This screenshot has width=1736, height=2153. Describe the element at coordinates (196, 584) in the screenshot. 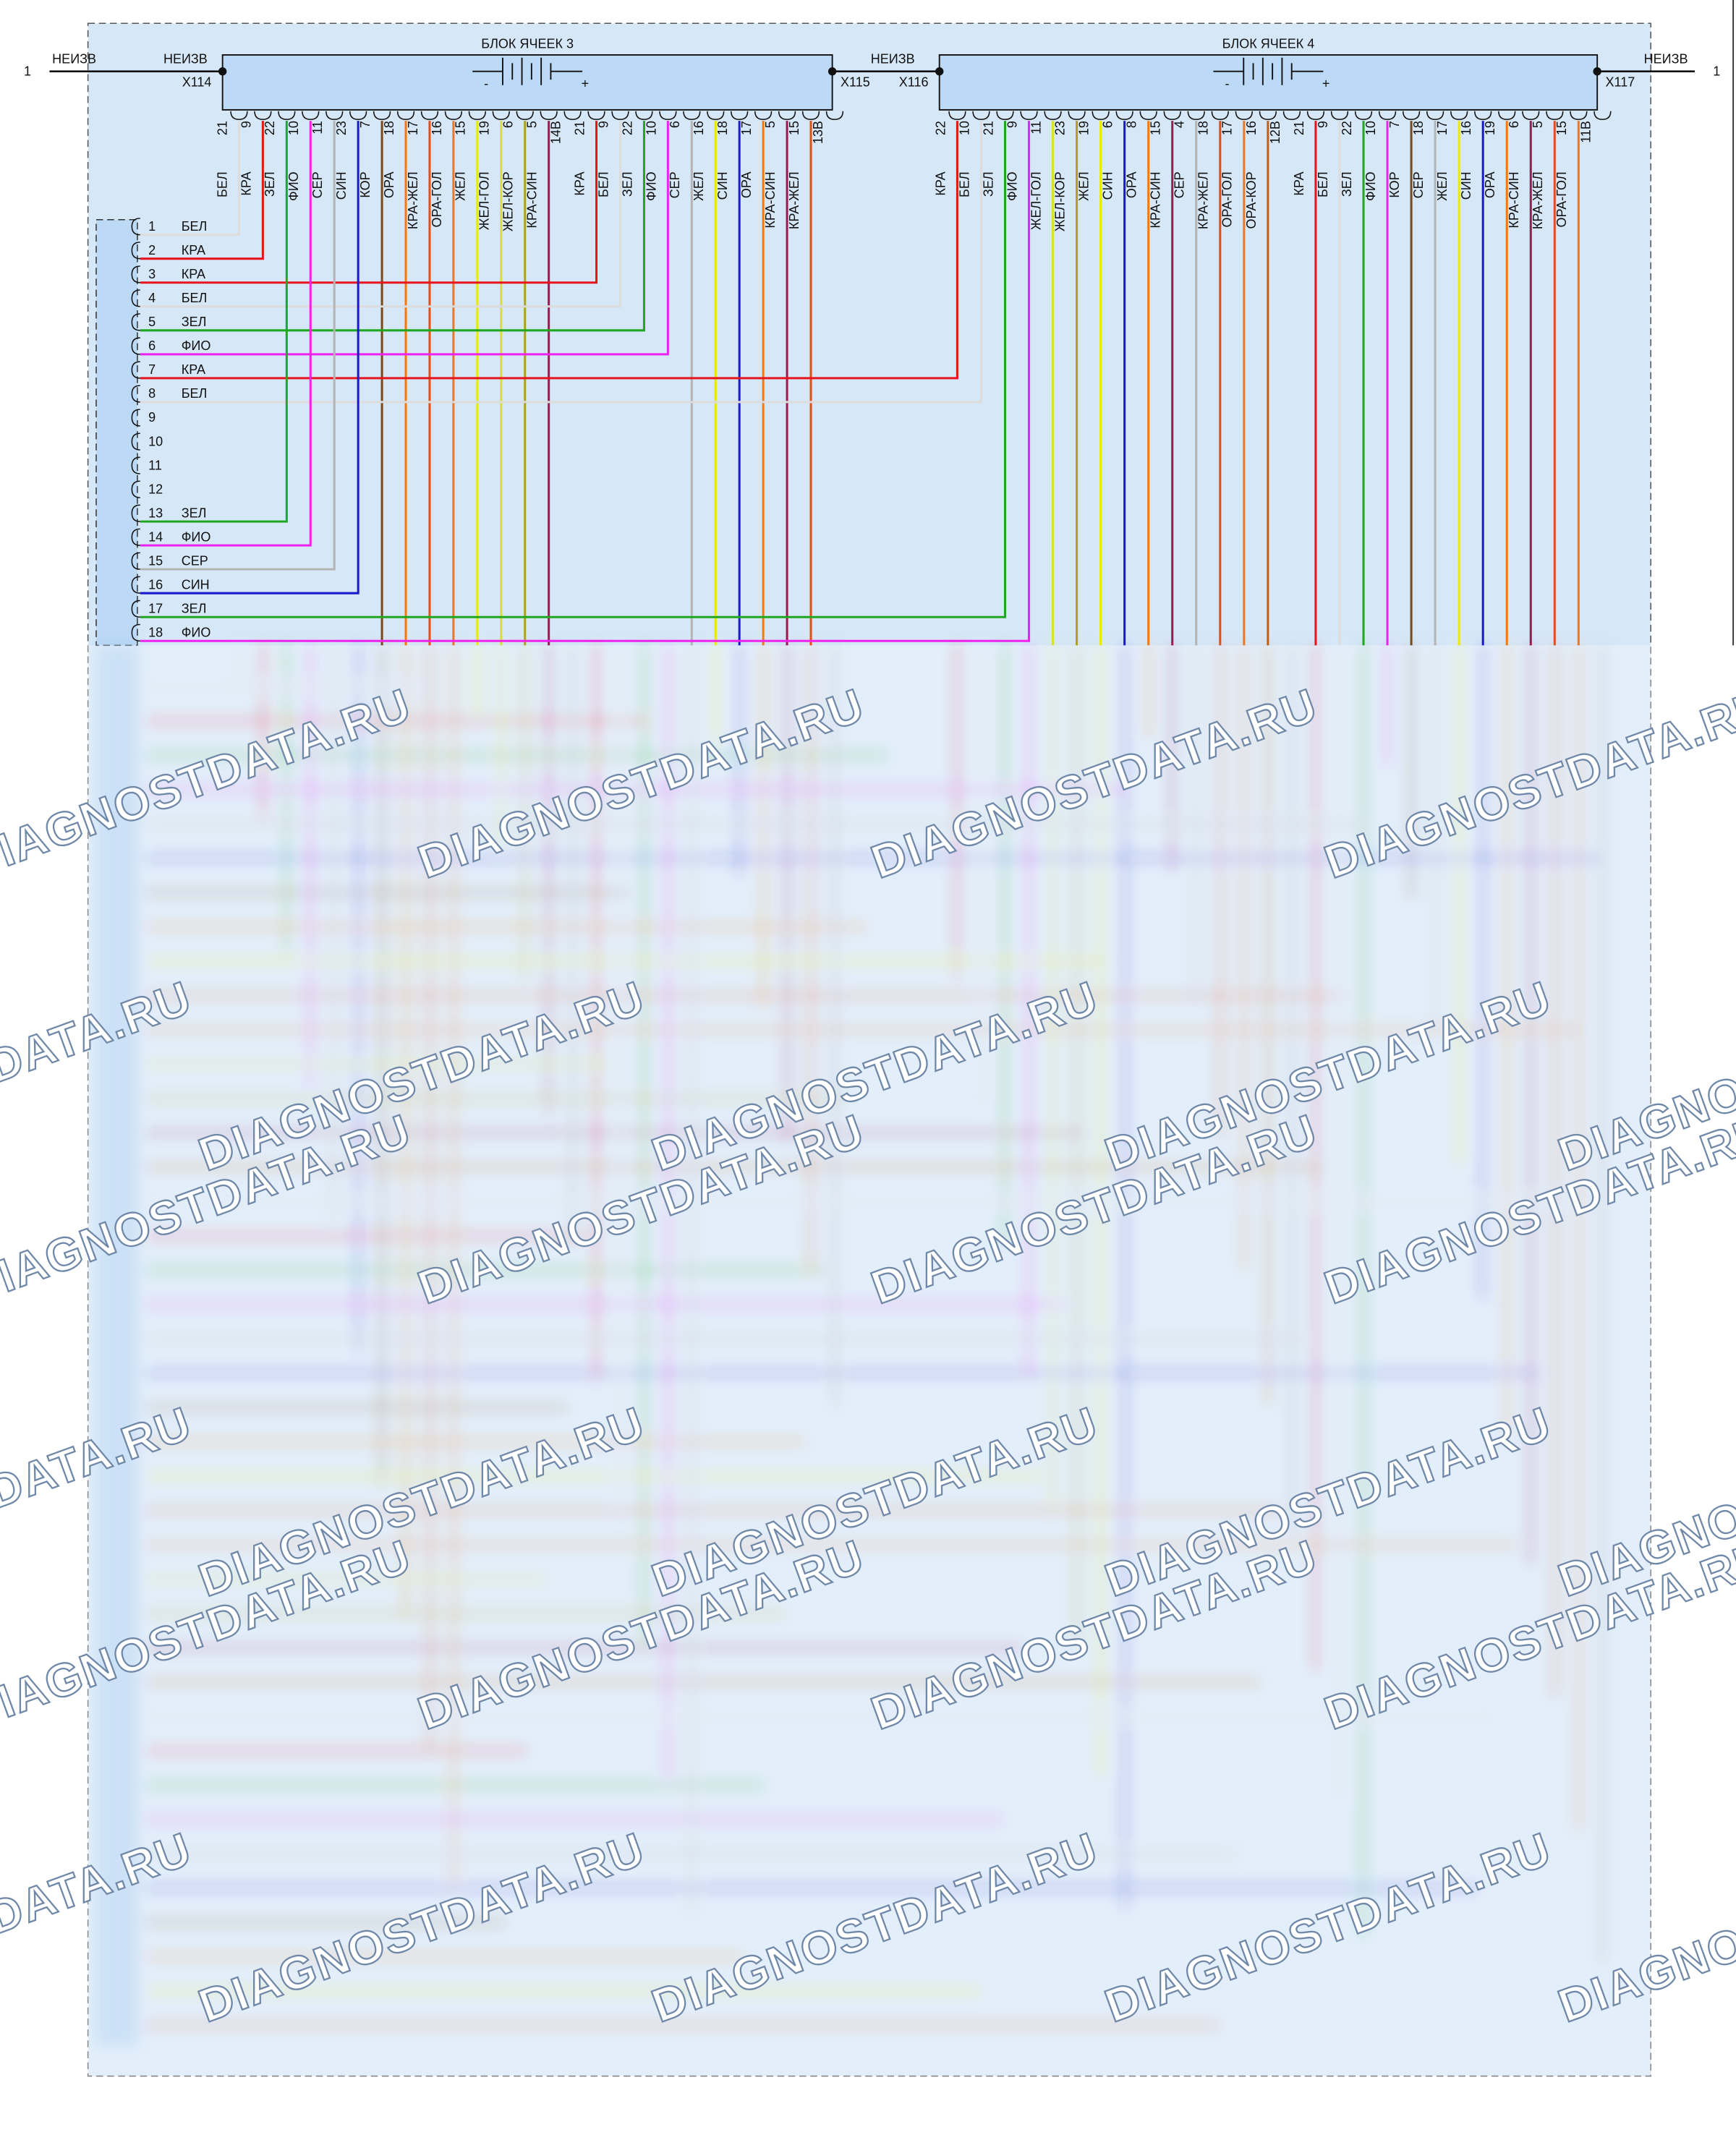

I see `row-wire: СИН` at that location.